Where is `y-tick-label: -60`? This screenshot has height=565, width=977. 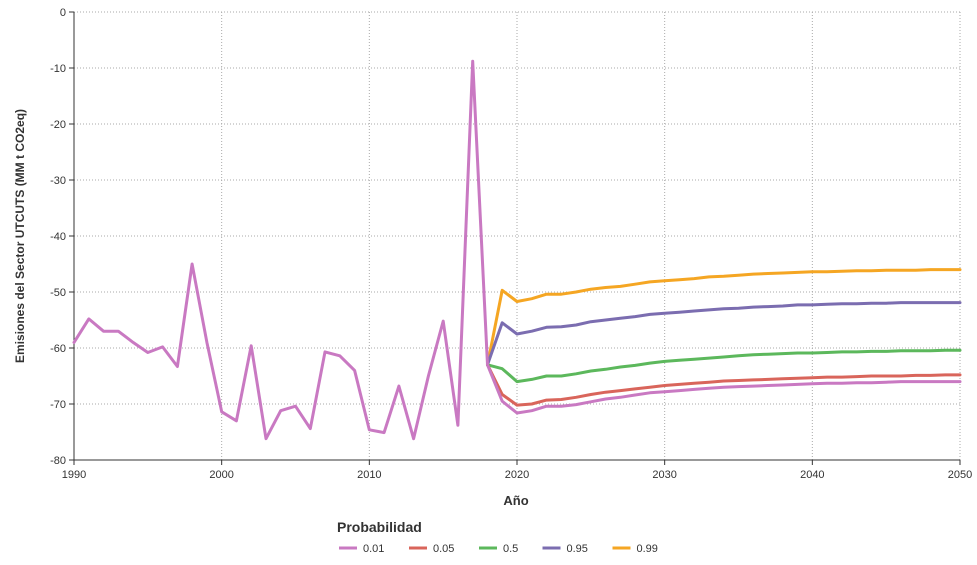 y-tick-label: -60 is located at coordinates (58, 349).